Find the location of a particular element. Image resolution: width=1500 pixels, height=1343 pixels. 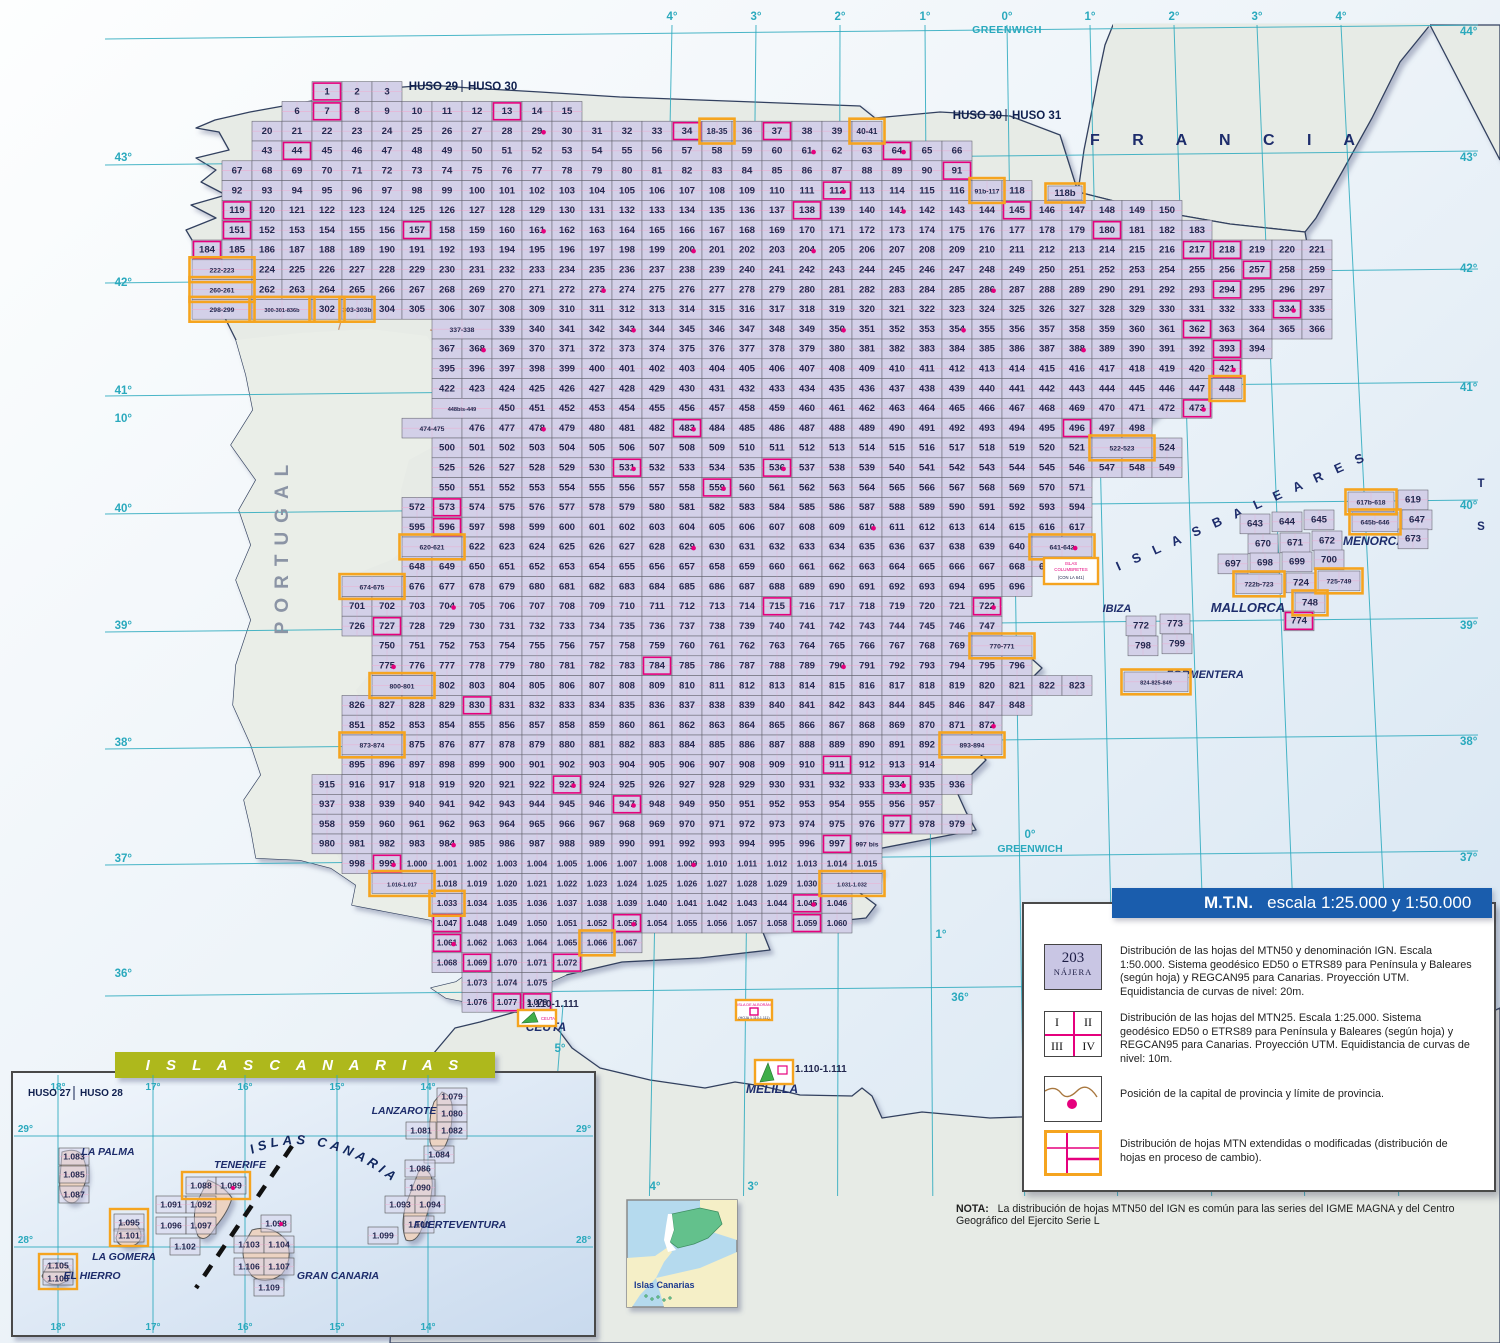

svg-text: 37 is located at coordinates (777, 131).